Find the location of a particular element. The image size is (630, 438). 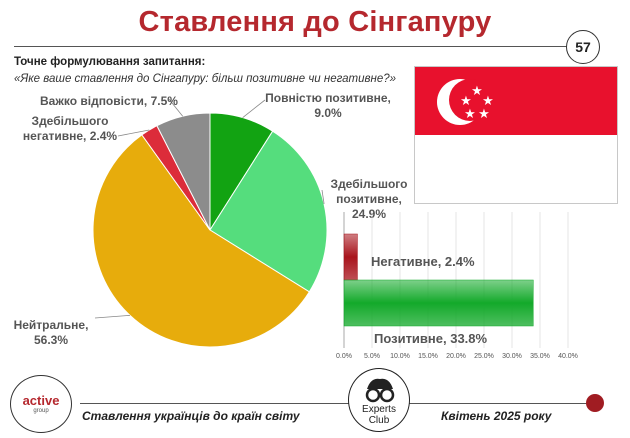

page-title: Ставлення до Сінгапуру is located at coordinates (315, 22).